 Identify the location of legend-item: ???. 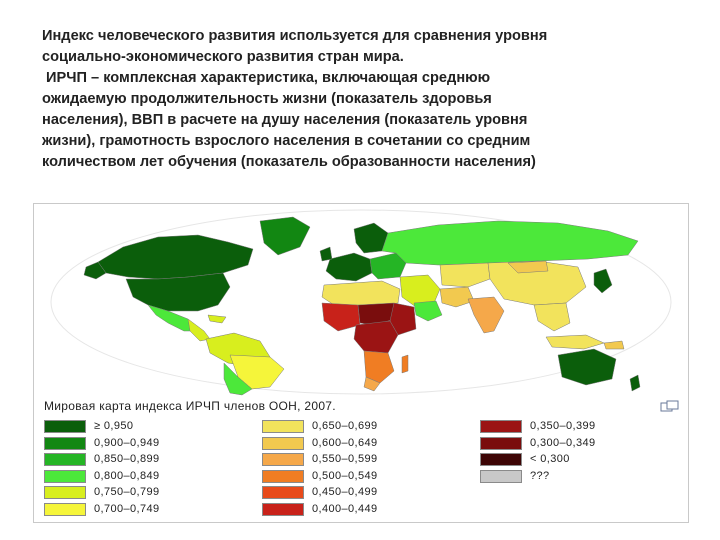
(585, 477).